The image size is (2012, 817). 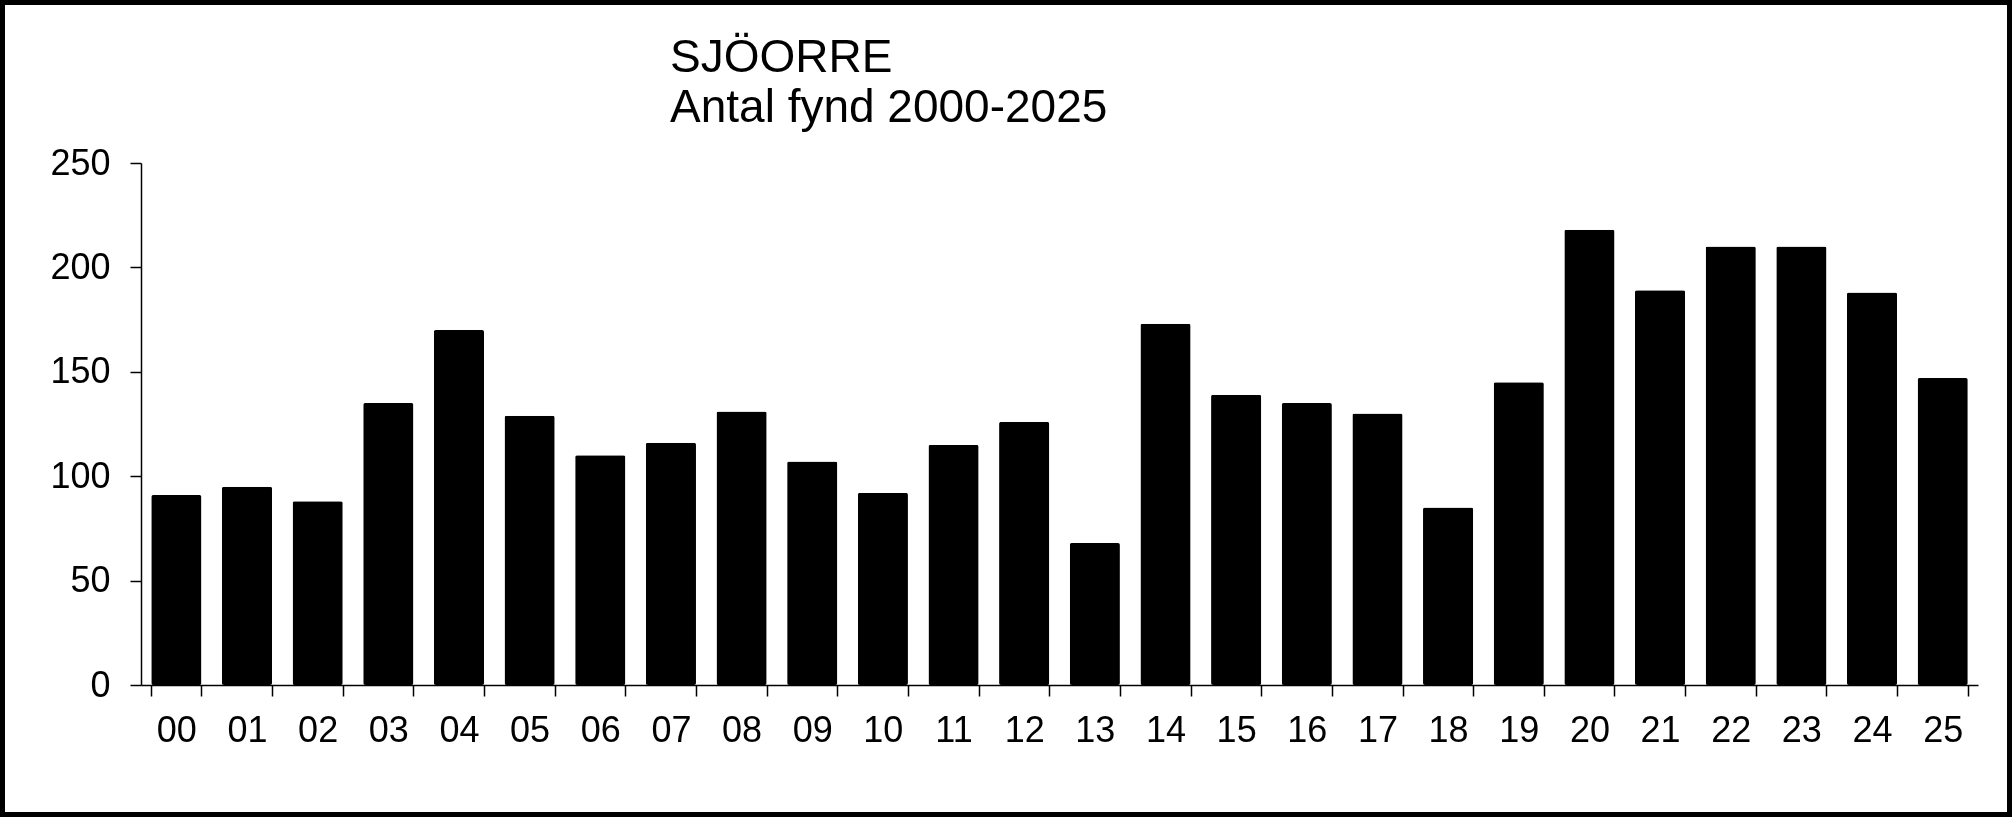 What do you see at coordinates (1731, 729) in the screenshot?
I see `x-tick-label: 22` at bounding box center [1731, 729].